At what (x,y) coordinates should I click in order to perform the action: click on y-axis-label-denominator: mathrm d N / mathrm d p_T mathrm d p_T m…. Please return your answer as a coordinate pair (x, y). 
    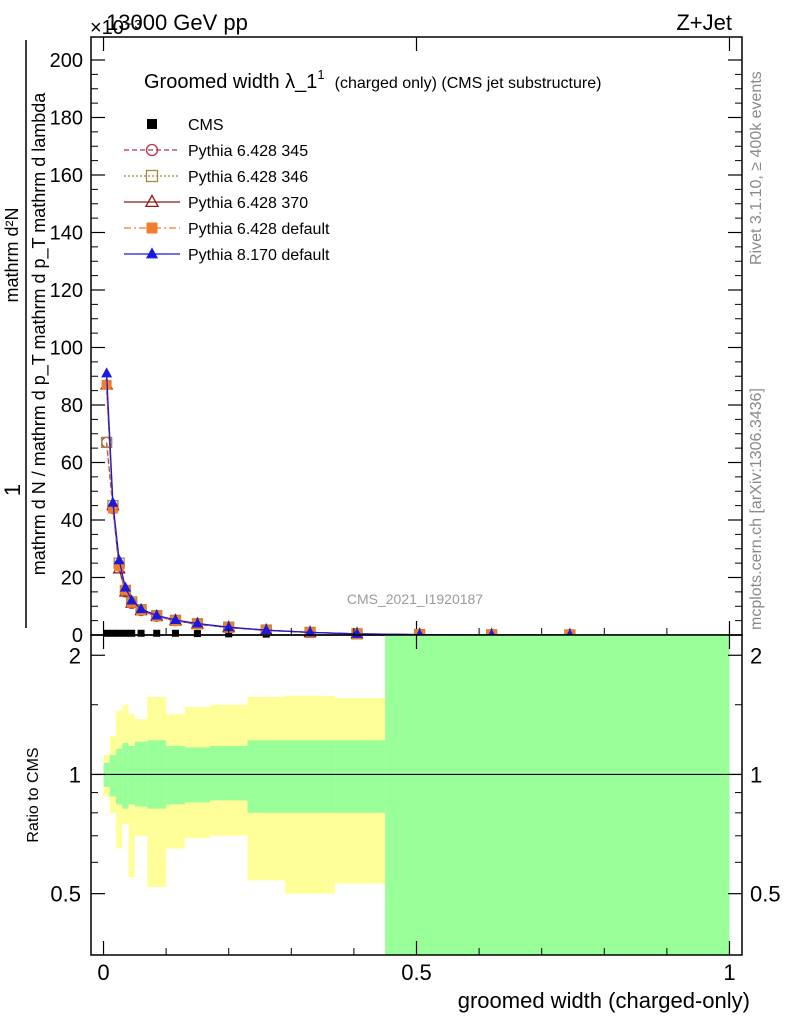
    Looking at the image, I should click on (39, 333).